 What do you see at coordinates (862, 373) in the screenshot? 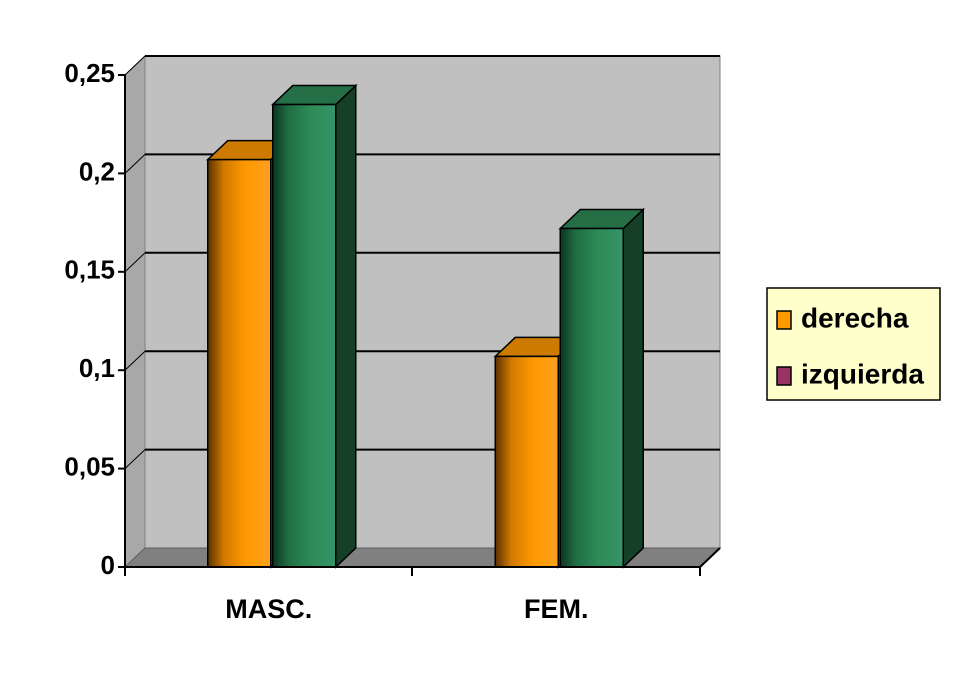
I see `legend-label: izquierda` at bounding box center [862, 373].